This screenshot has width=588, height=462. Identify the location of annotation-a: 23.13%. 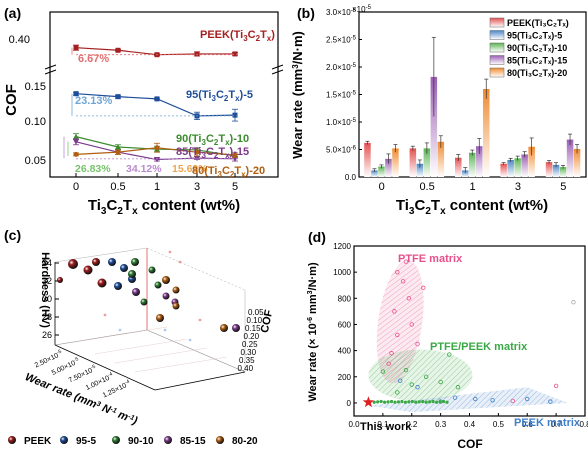
(94, 101).